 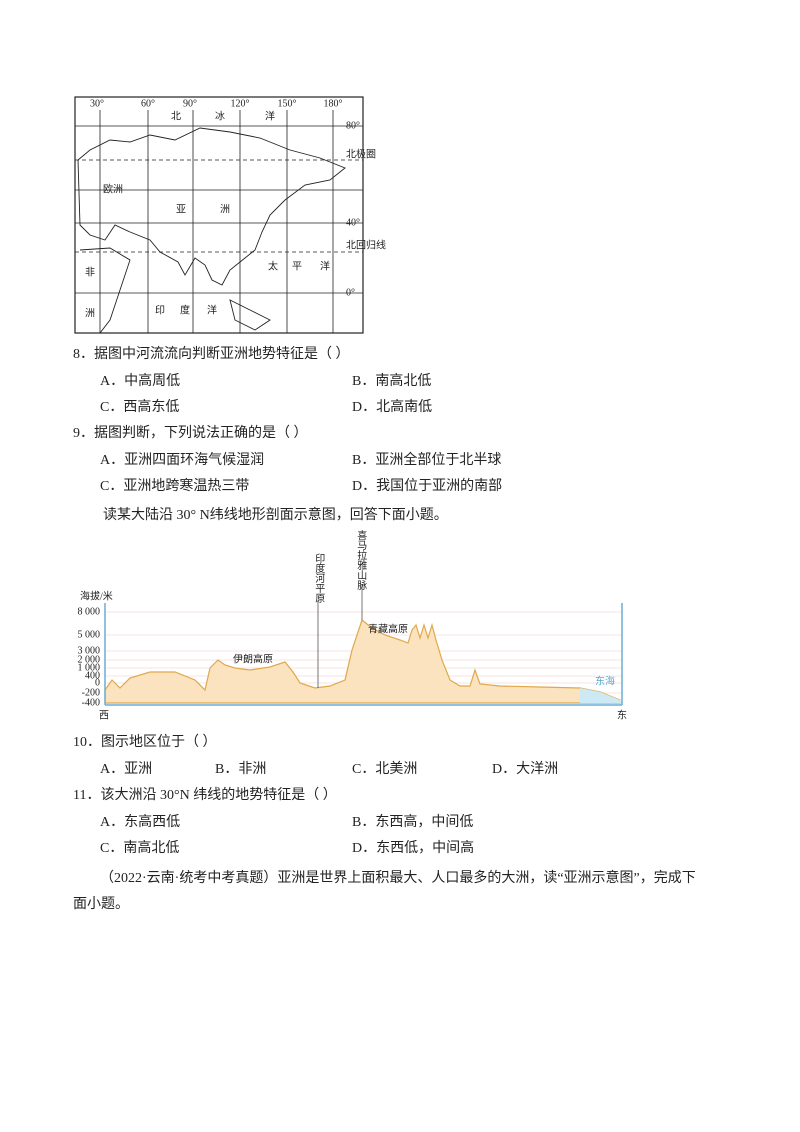 What do you see at coordinates (388, 628) in the screenshot?
I see `feature-label: 青藏高原` at bounding box center [388, 628].